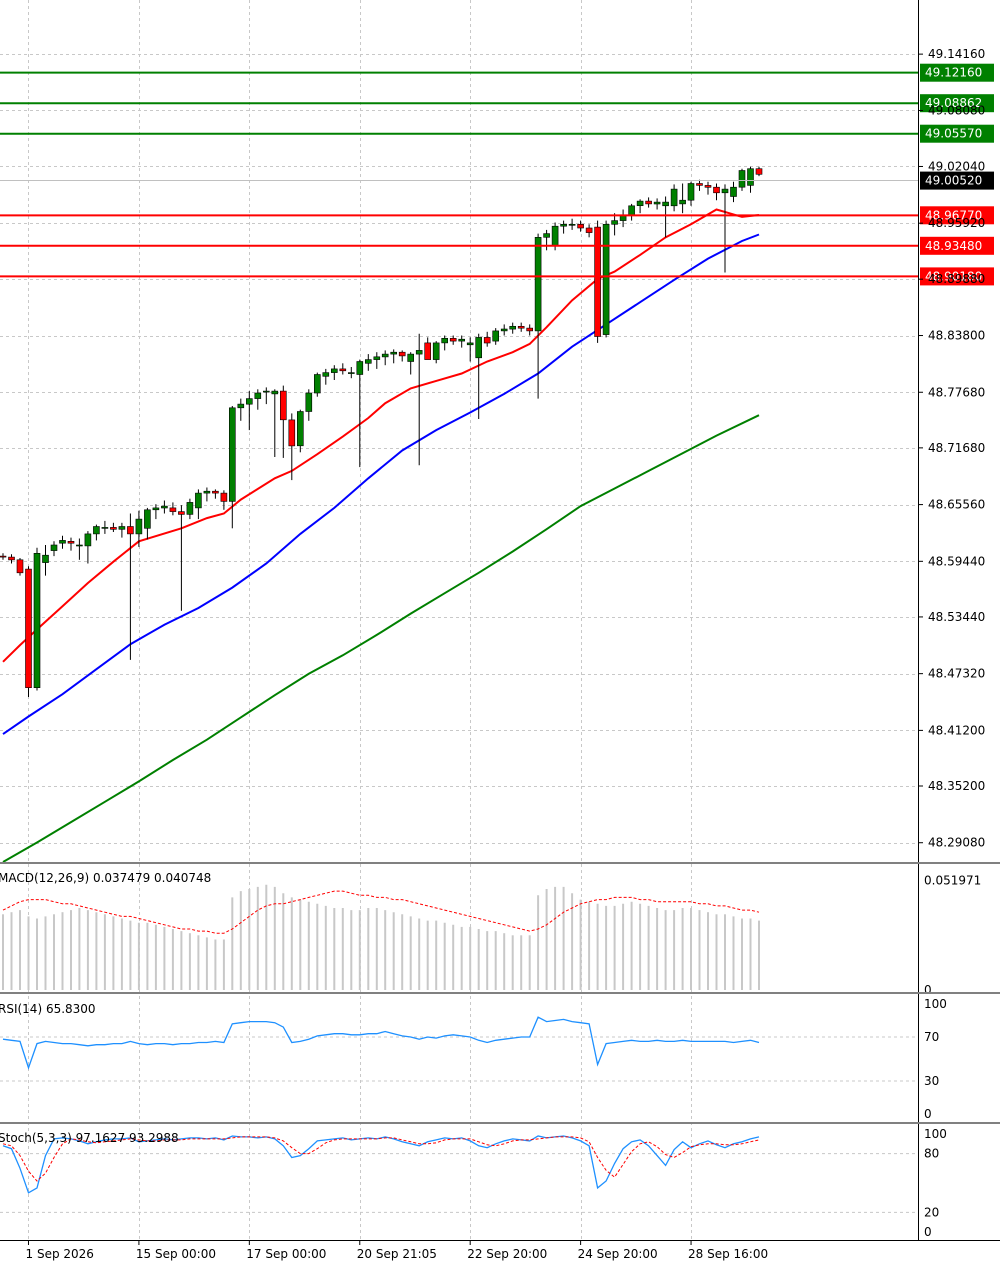 The height and width of the screenshot is (1268, 1000). Describe the element at coordinates (956, 448) in the screenshot. I see `price-tick-label: 48.71680` at that location.